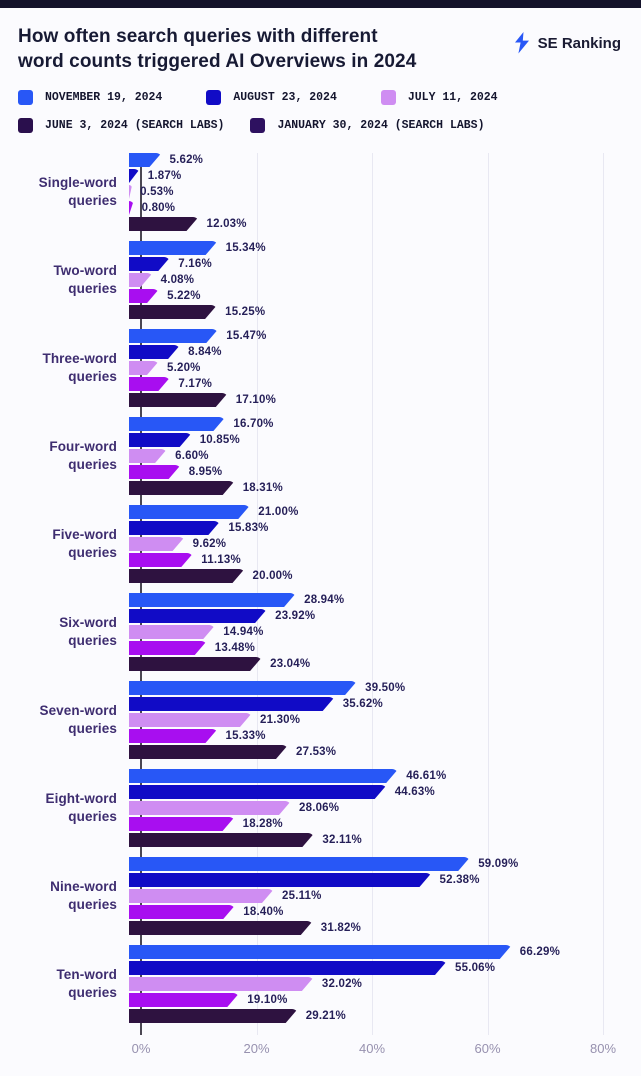 Image resolution: width=641 pixels, height=1076 pixels. Describe the element at coordinates (205, 352) in the screenshot. I see `bar-value-label: 8.84%` at that location.